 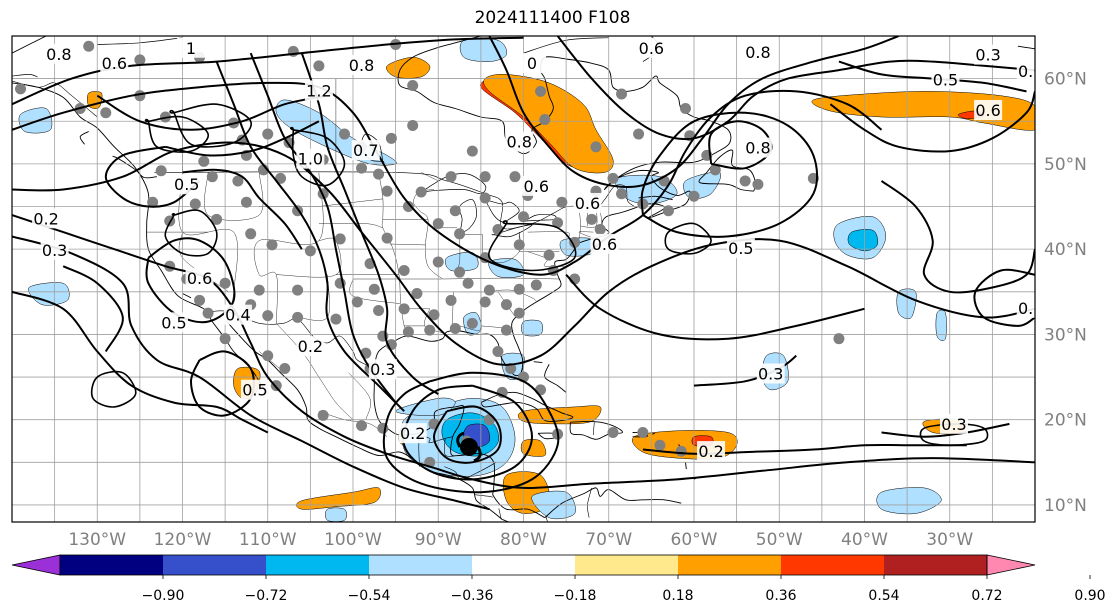 I want to click on colorbar-extend-low, so click(x=36, y=565).